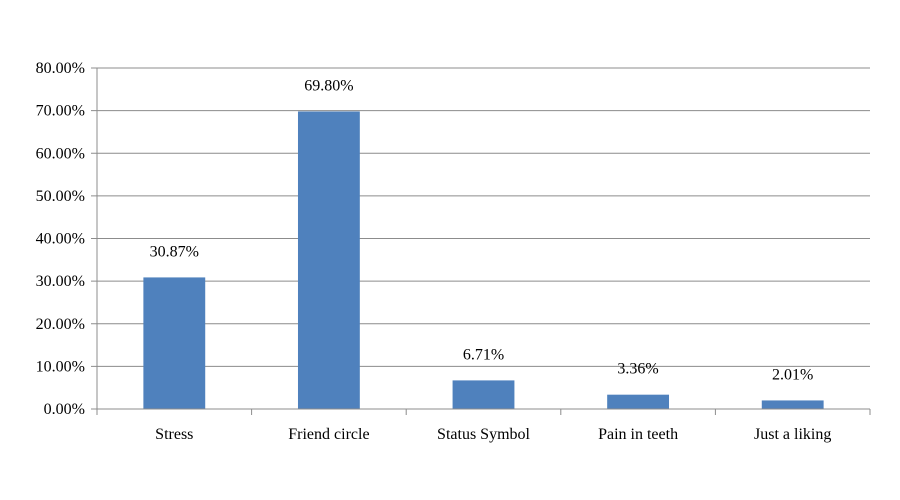  I want to click on x-category-label: Friend circle, so click(328, 434).